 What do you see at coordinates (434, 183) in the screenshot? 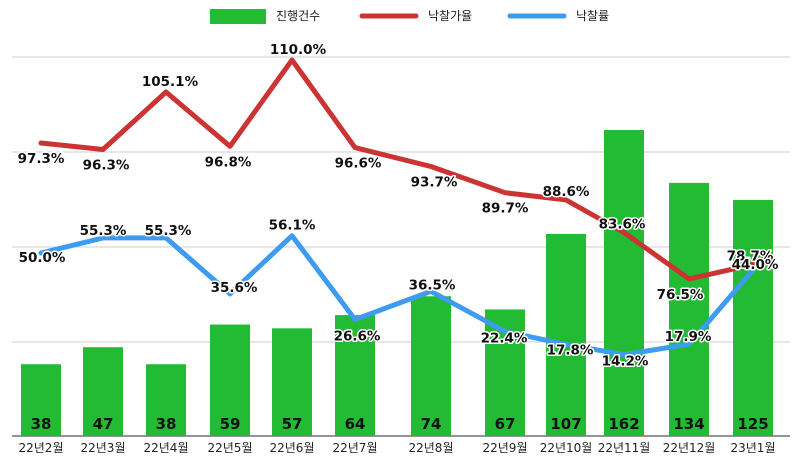
I see `bid-price-rate-value-label: 93.7%` at bounding box center [434, 183].